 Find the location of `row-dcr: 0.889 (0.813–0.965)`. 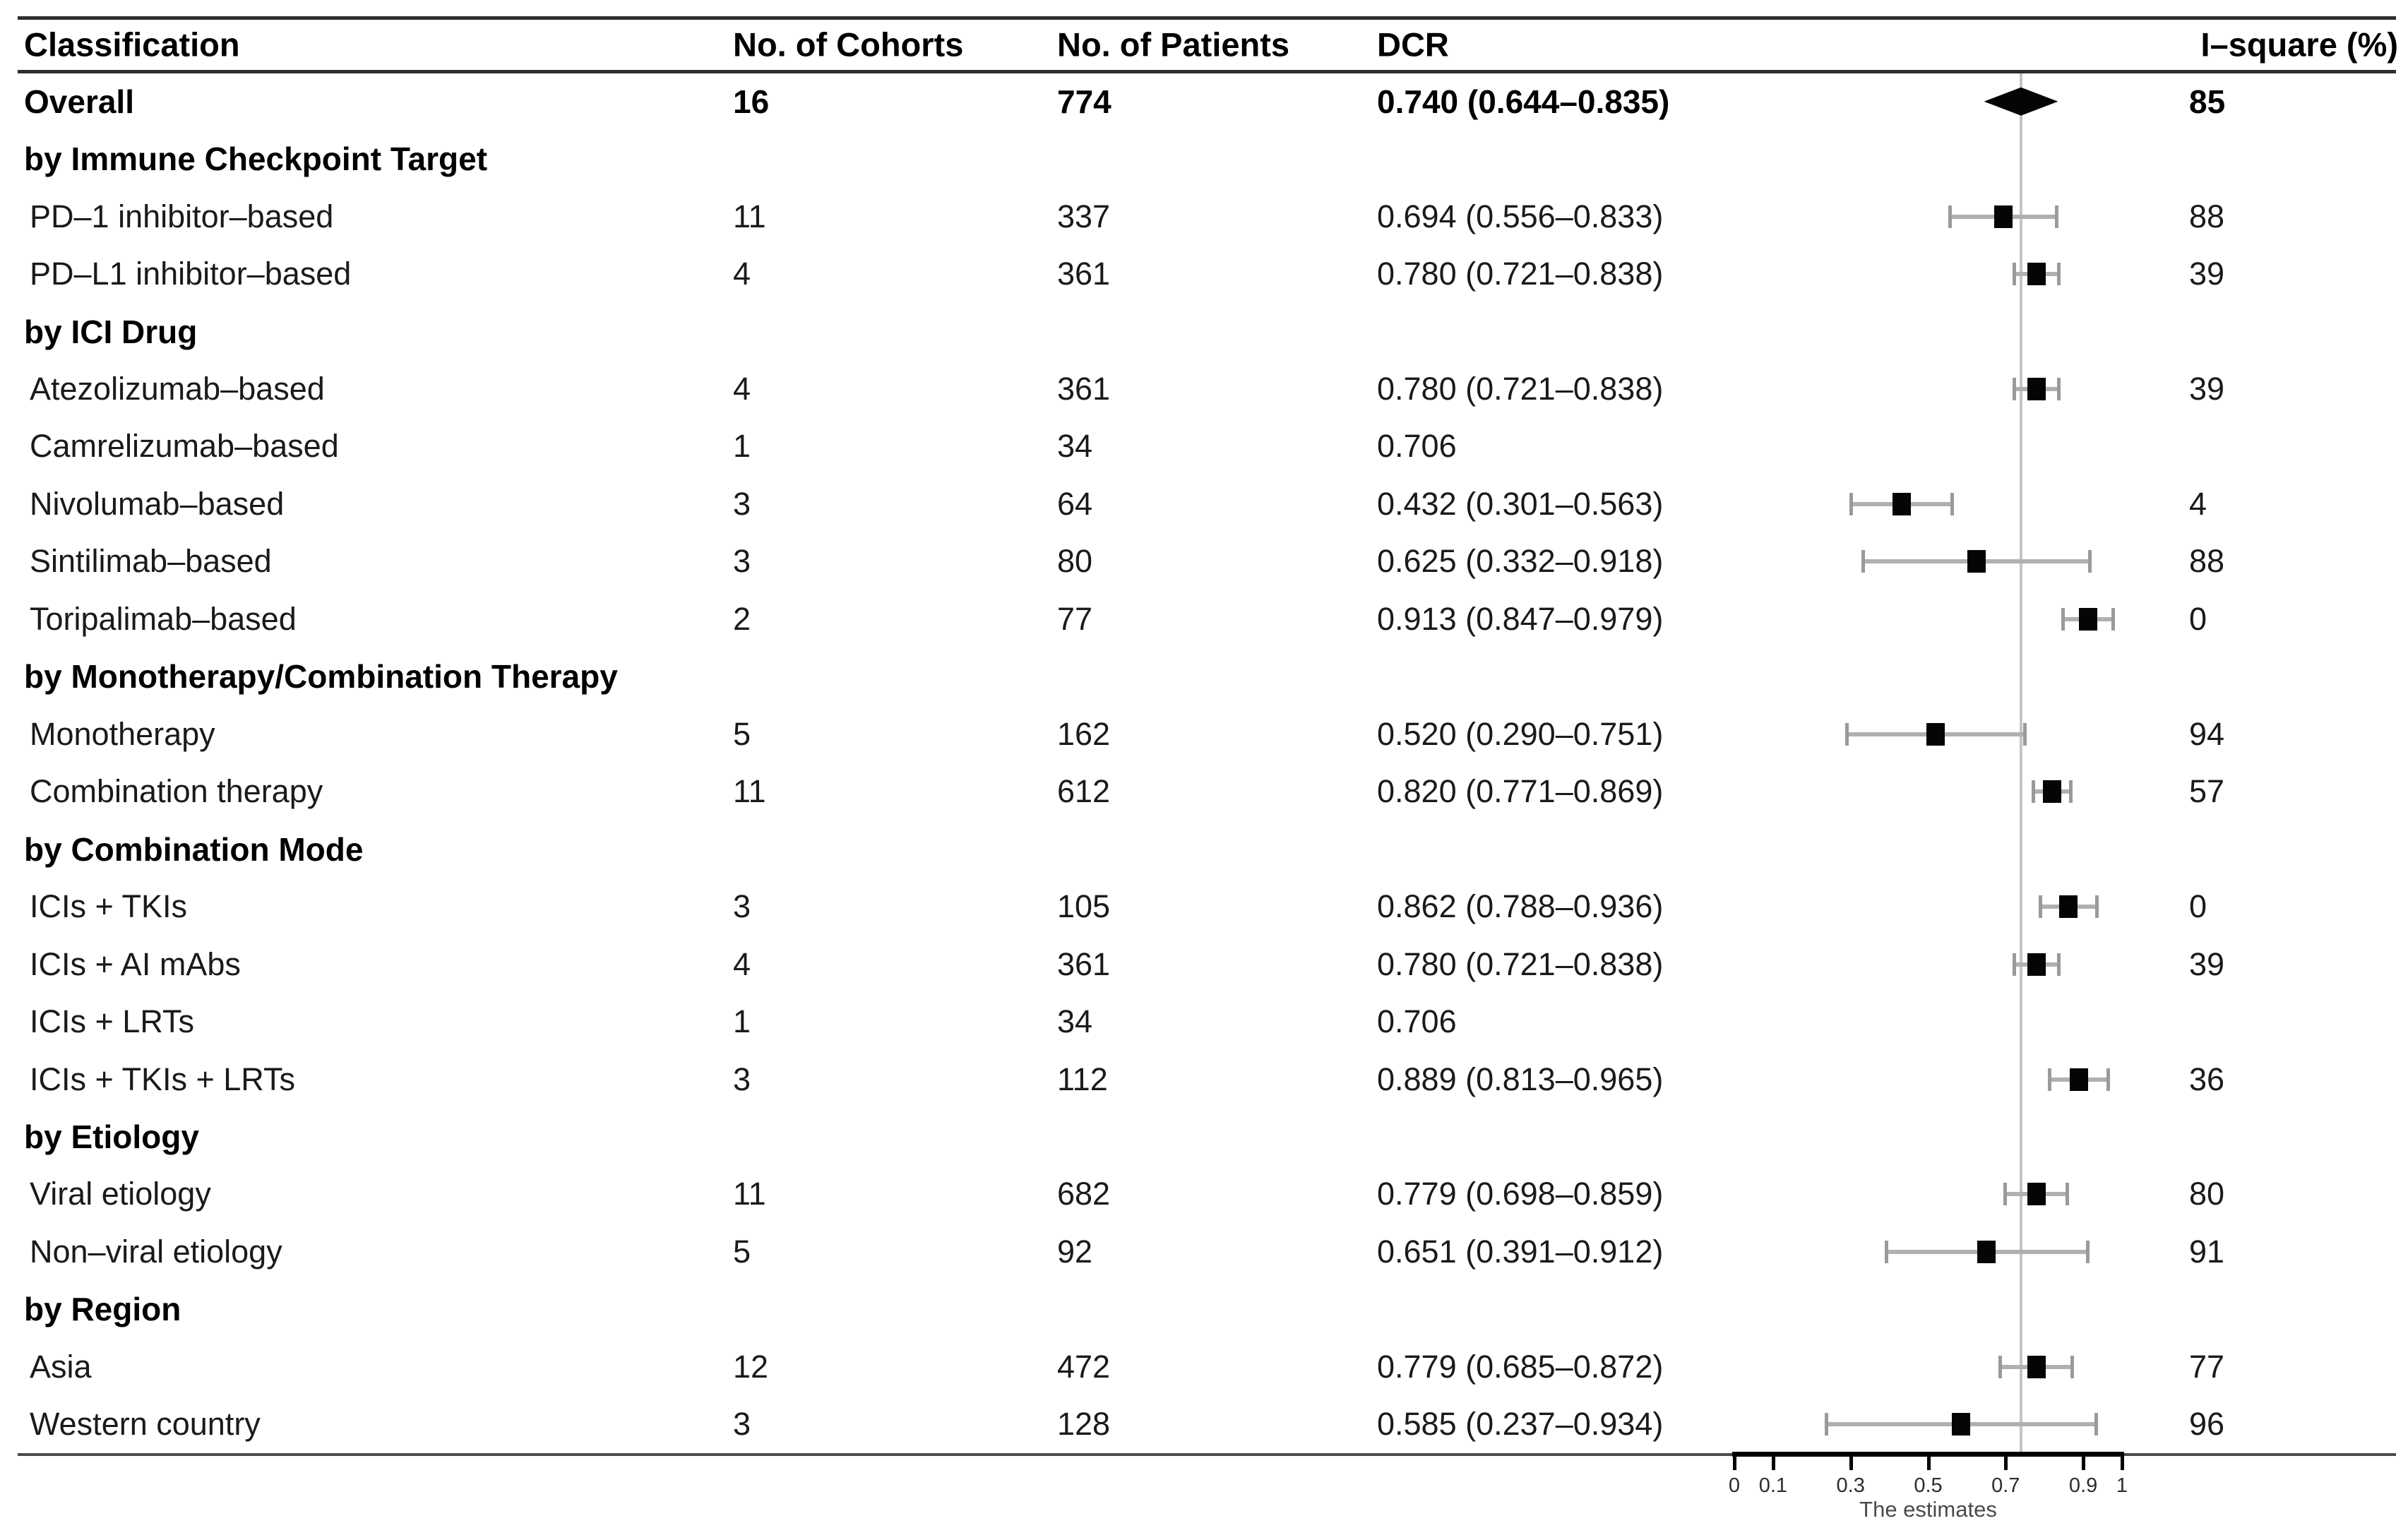

row-dcr: 0.889 (0.813–0.965) is located at coordinates (1520, 1079).